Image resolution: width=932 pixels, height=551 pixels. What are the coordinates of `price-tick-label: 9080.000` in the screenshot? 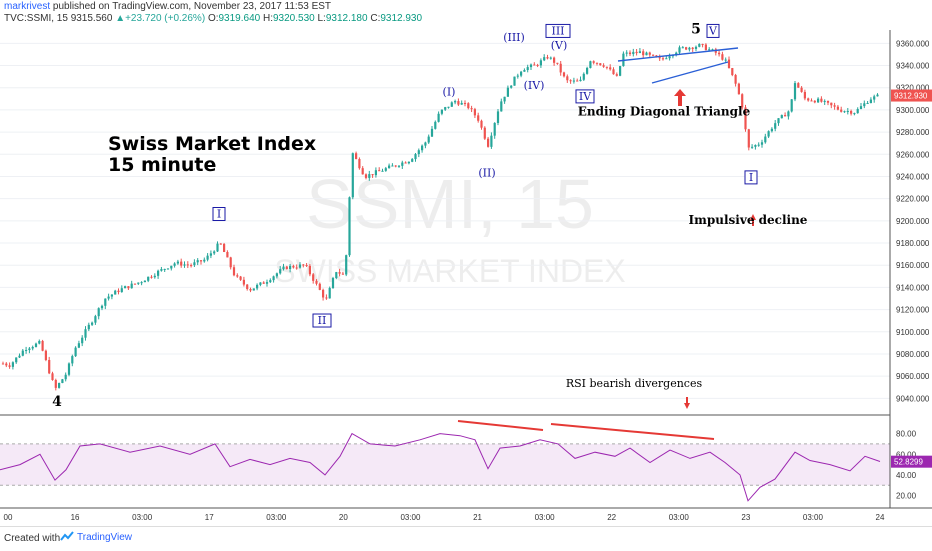 It's located at (913, 354).